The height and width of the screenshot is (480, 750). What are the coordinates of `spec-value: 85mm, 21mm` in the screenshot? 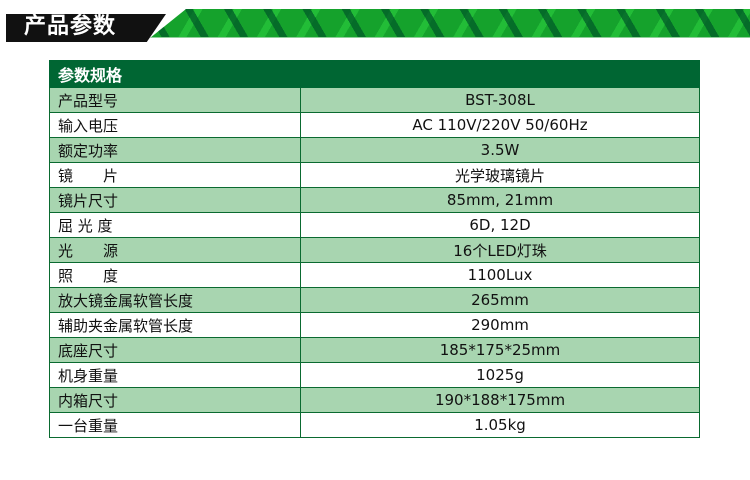 It's located at (500, 200).